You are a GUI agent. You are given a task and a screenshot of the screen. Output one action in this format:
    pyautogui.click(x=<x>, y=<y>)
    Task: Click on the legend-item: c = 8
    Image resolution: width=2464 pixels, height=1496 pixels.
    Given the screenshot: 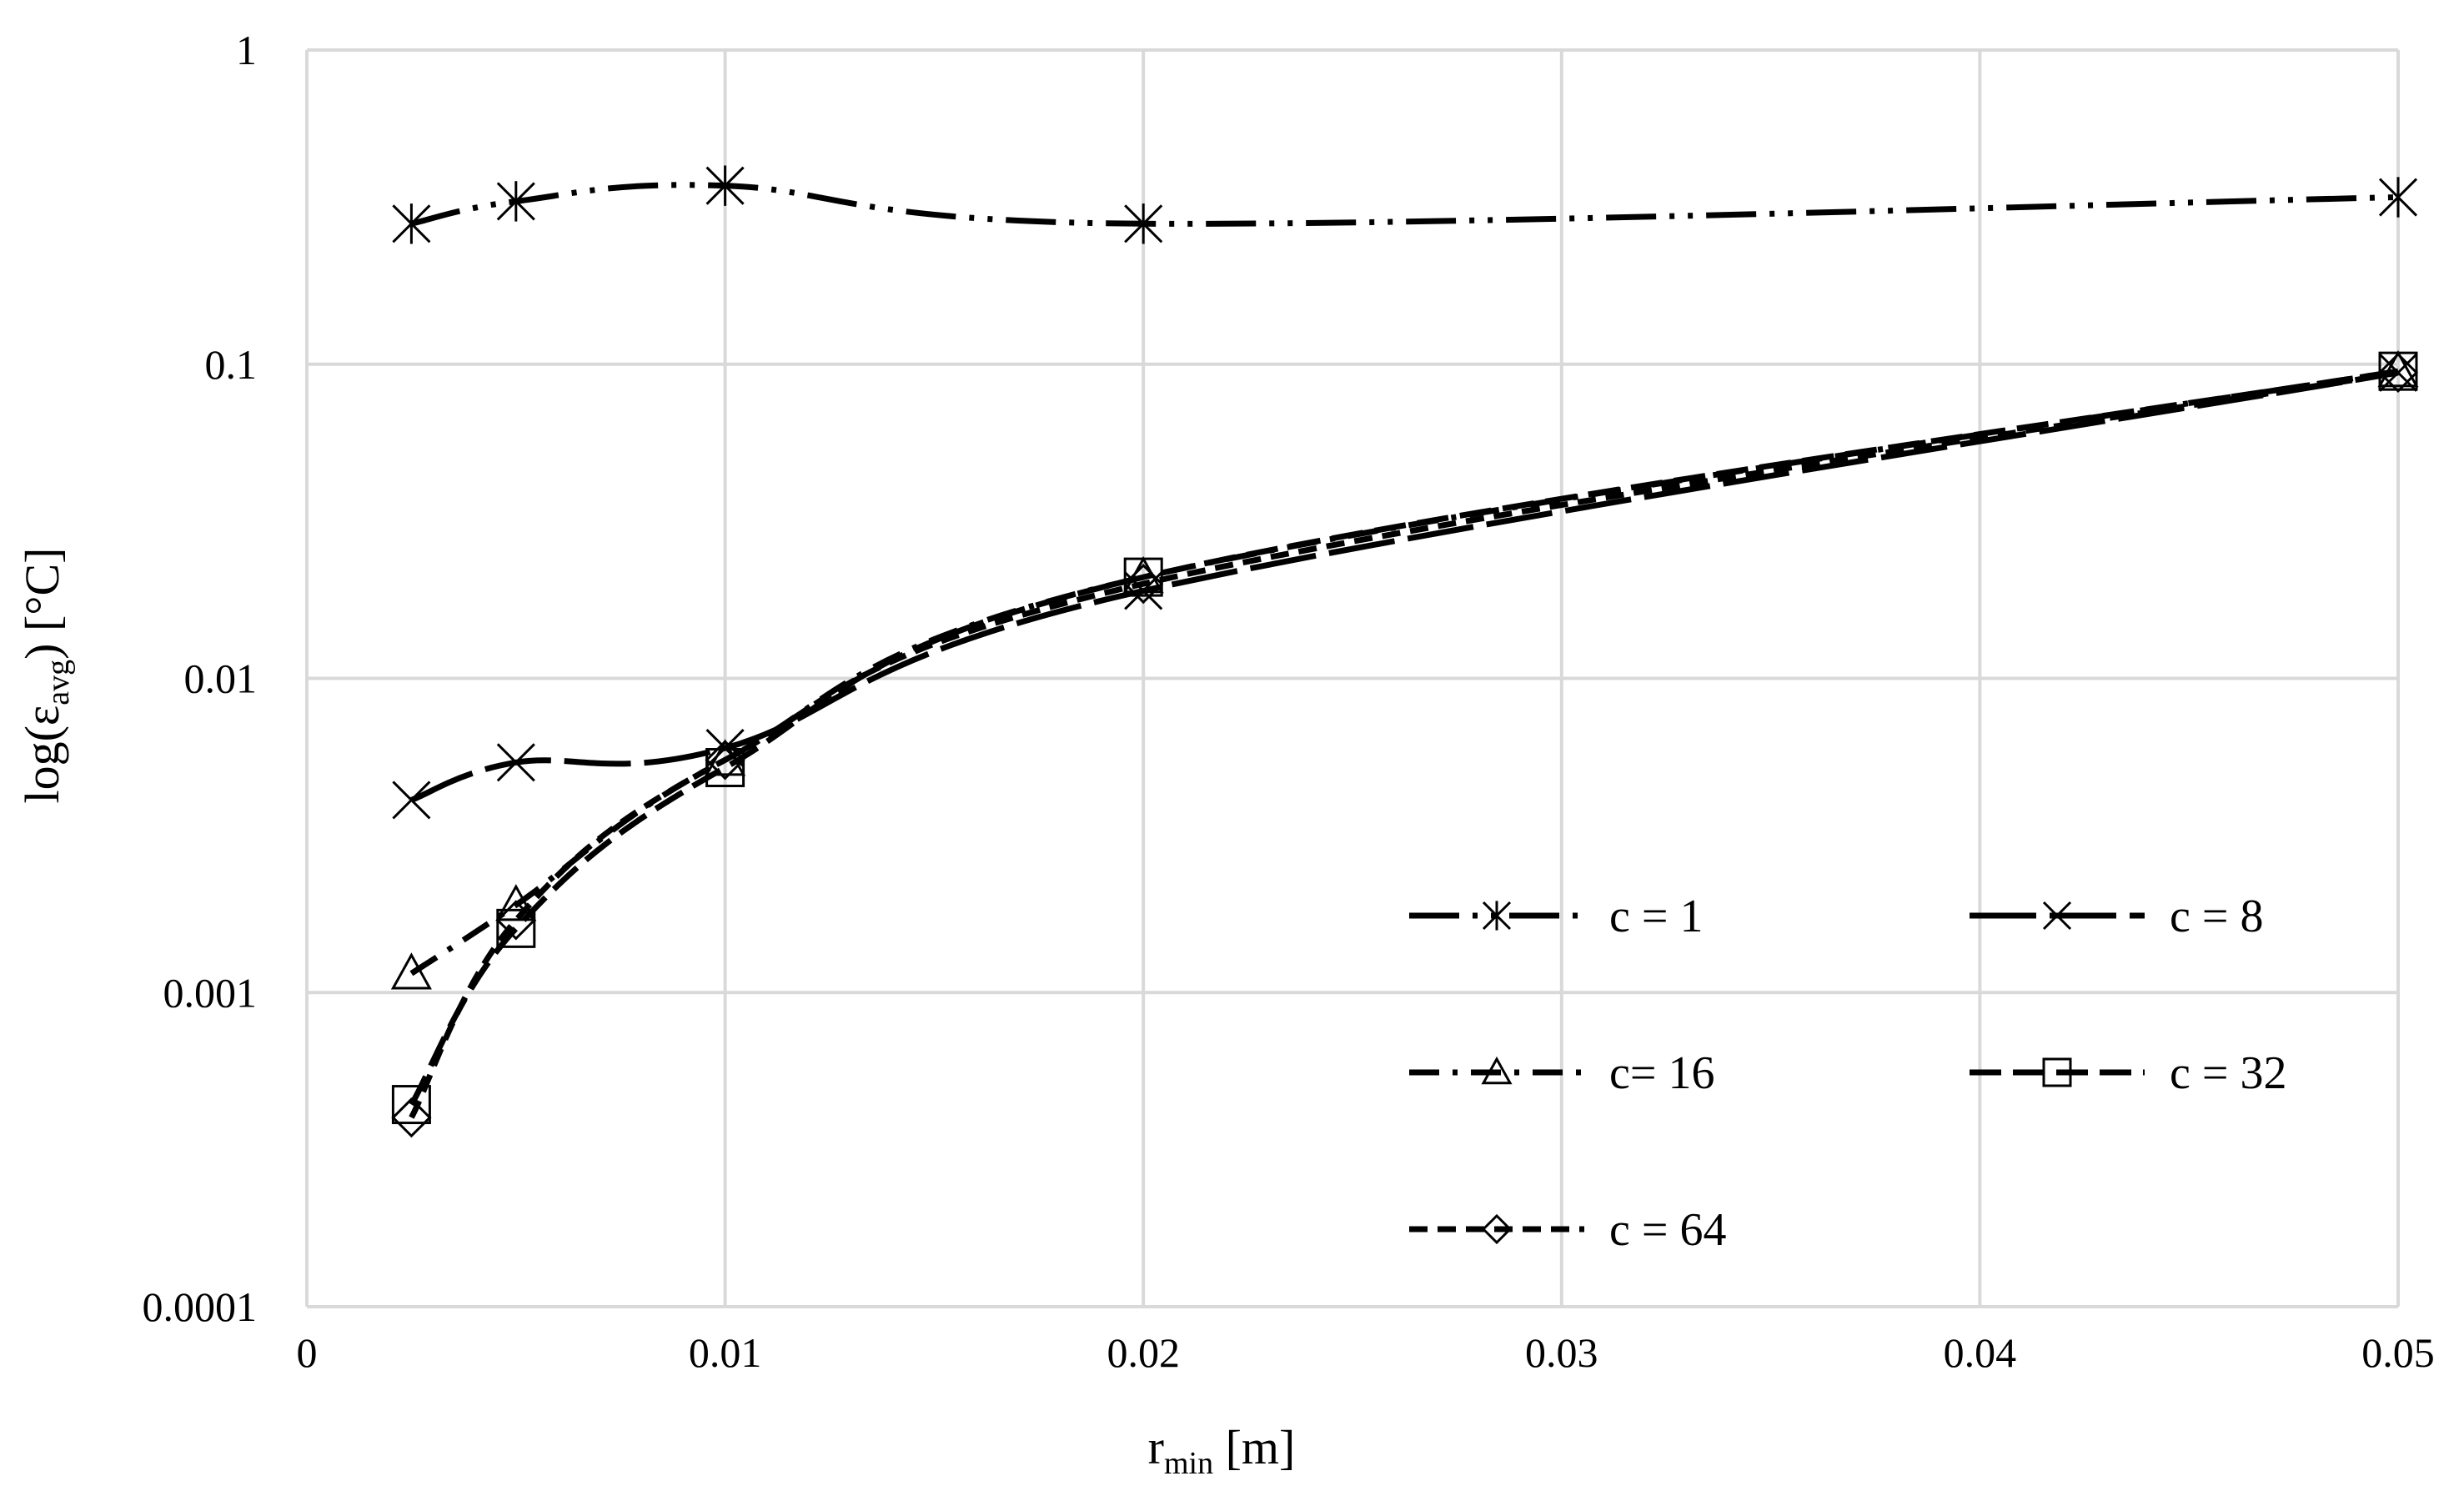 What is the action you would take?
    pyautogui.click(x=2116, y=916)
    